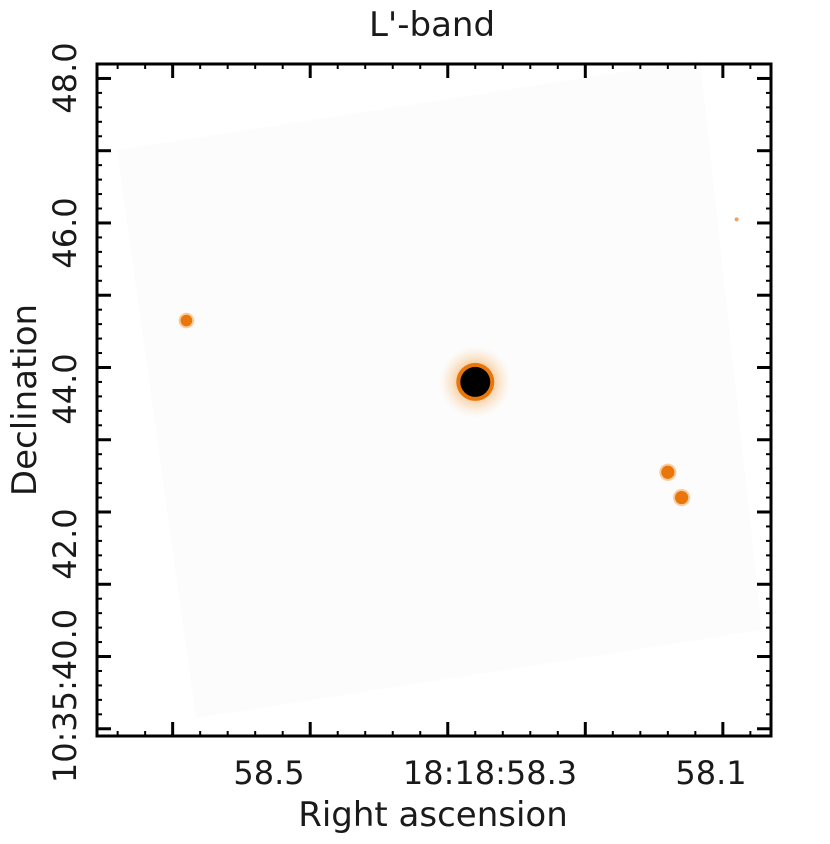 Image resolution: width=830 pixels, height=844 pixels. Describe the element at coordinates (65, 388) in the screenshot. I see `y-tick-label: 44.0` at that location.